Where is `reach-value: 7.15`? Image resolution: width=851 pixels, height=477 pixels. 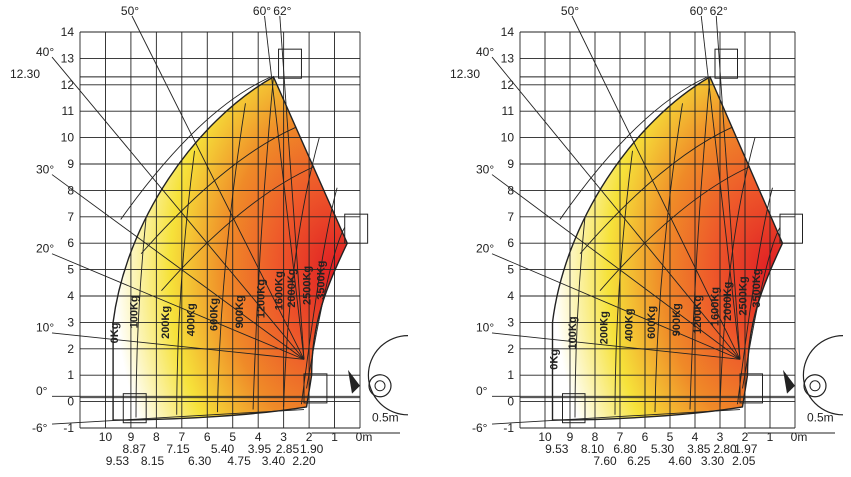 reach-value: 7.15 is located at coordinates (178, 449).